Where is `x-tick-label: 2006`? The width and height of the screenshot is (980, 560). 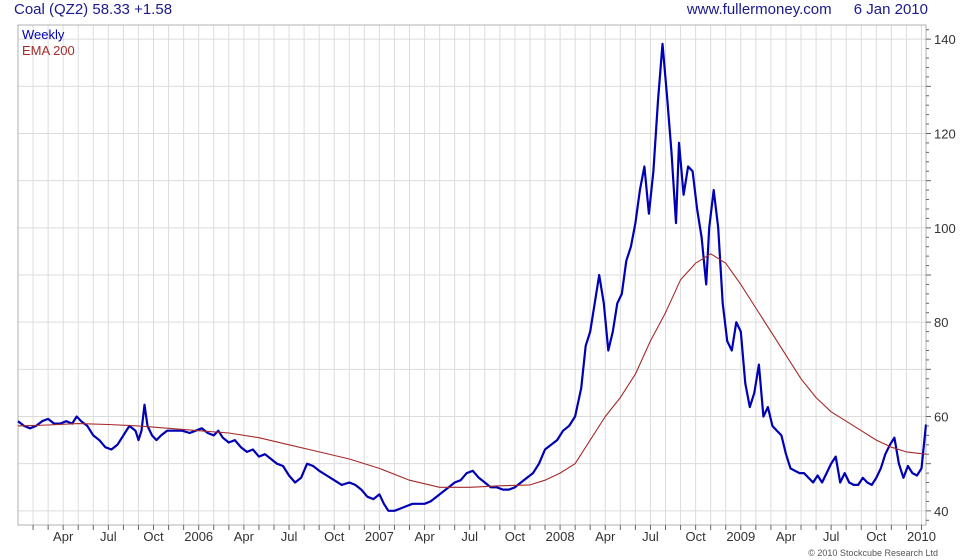
x-tick-label: 2006 is located at coordinates (198, 536).